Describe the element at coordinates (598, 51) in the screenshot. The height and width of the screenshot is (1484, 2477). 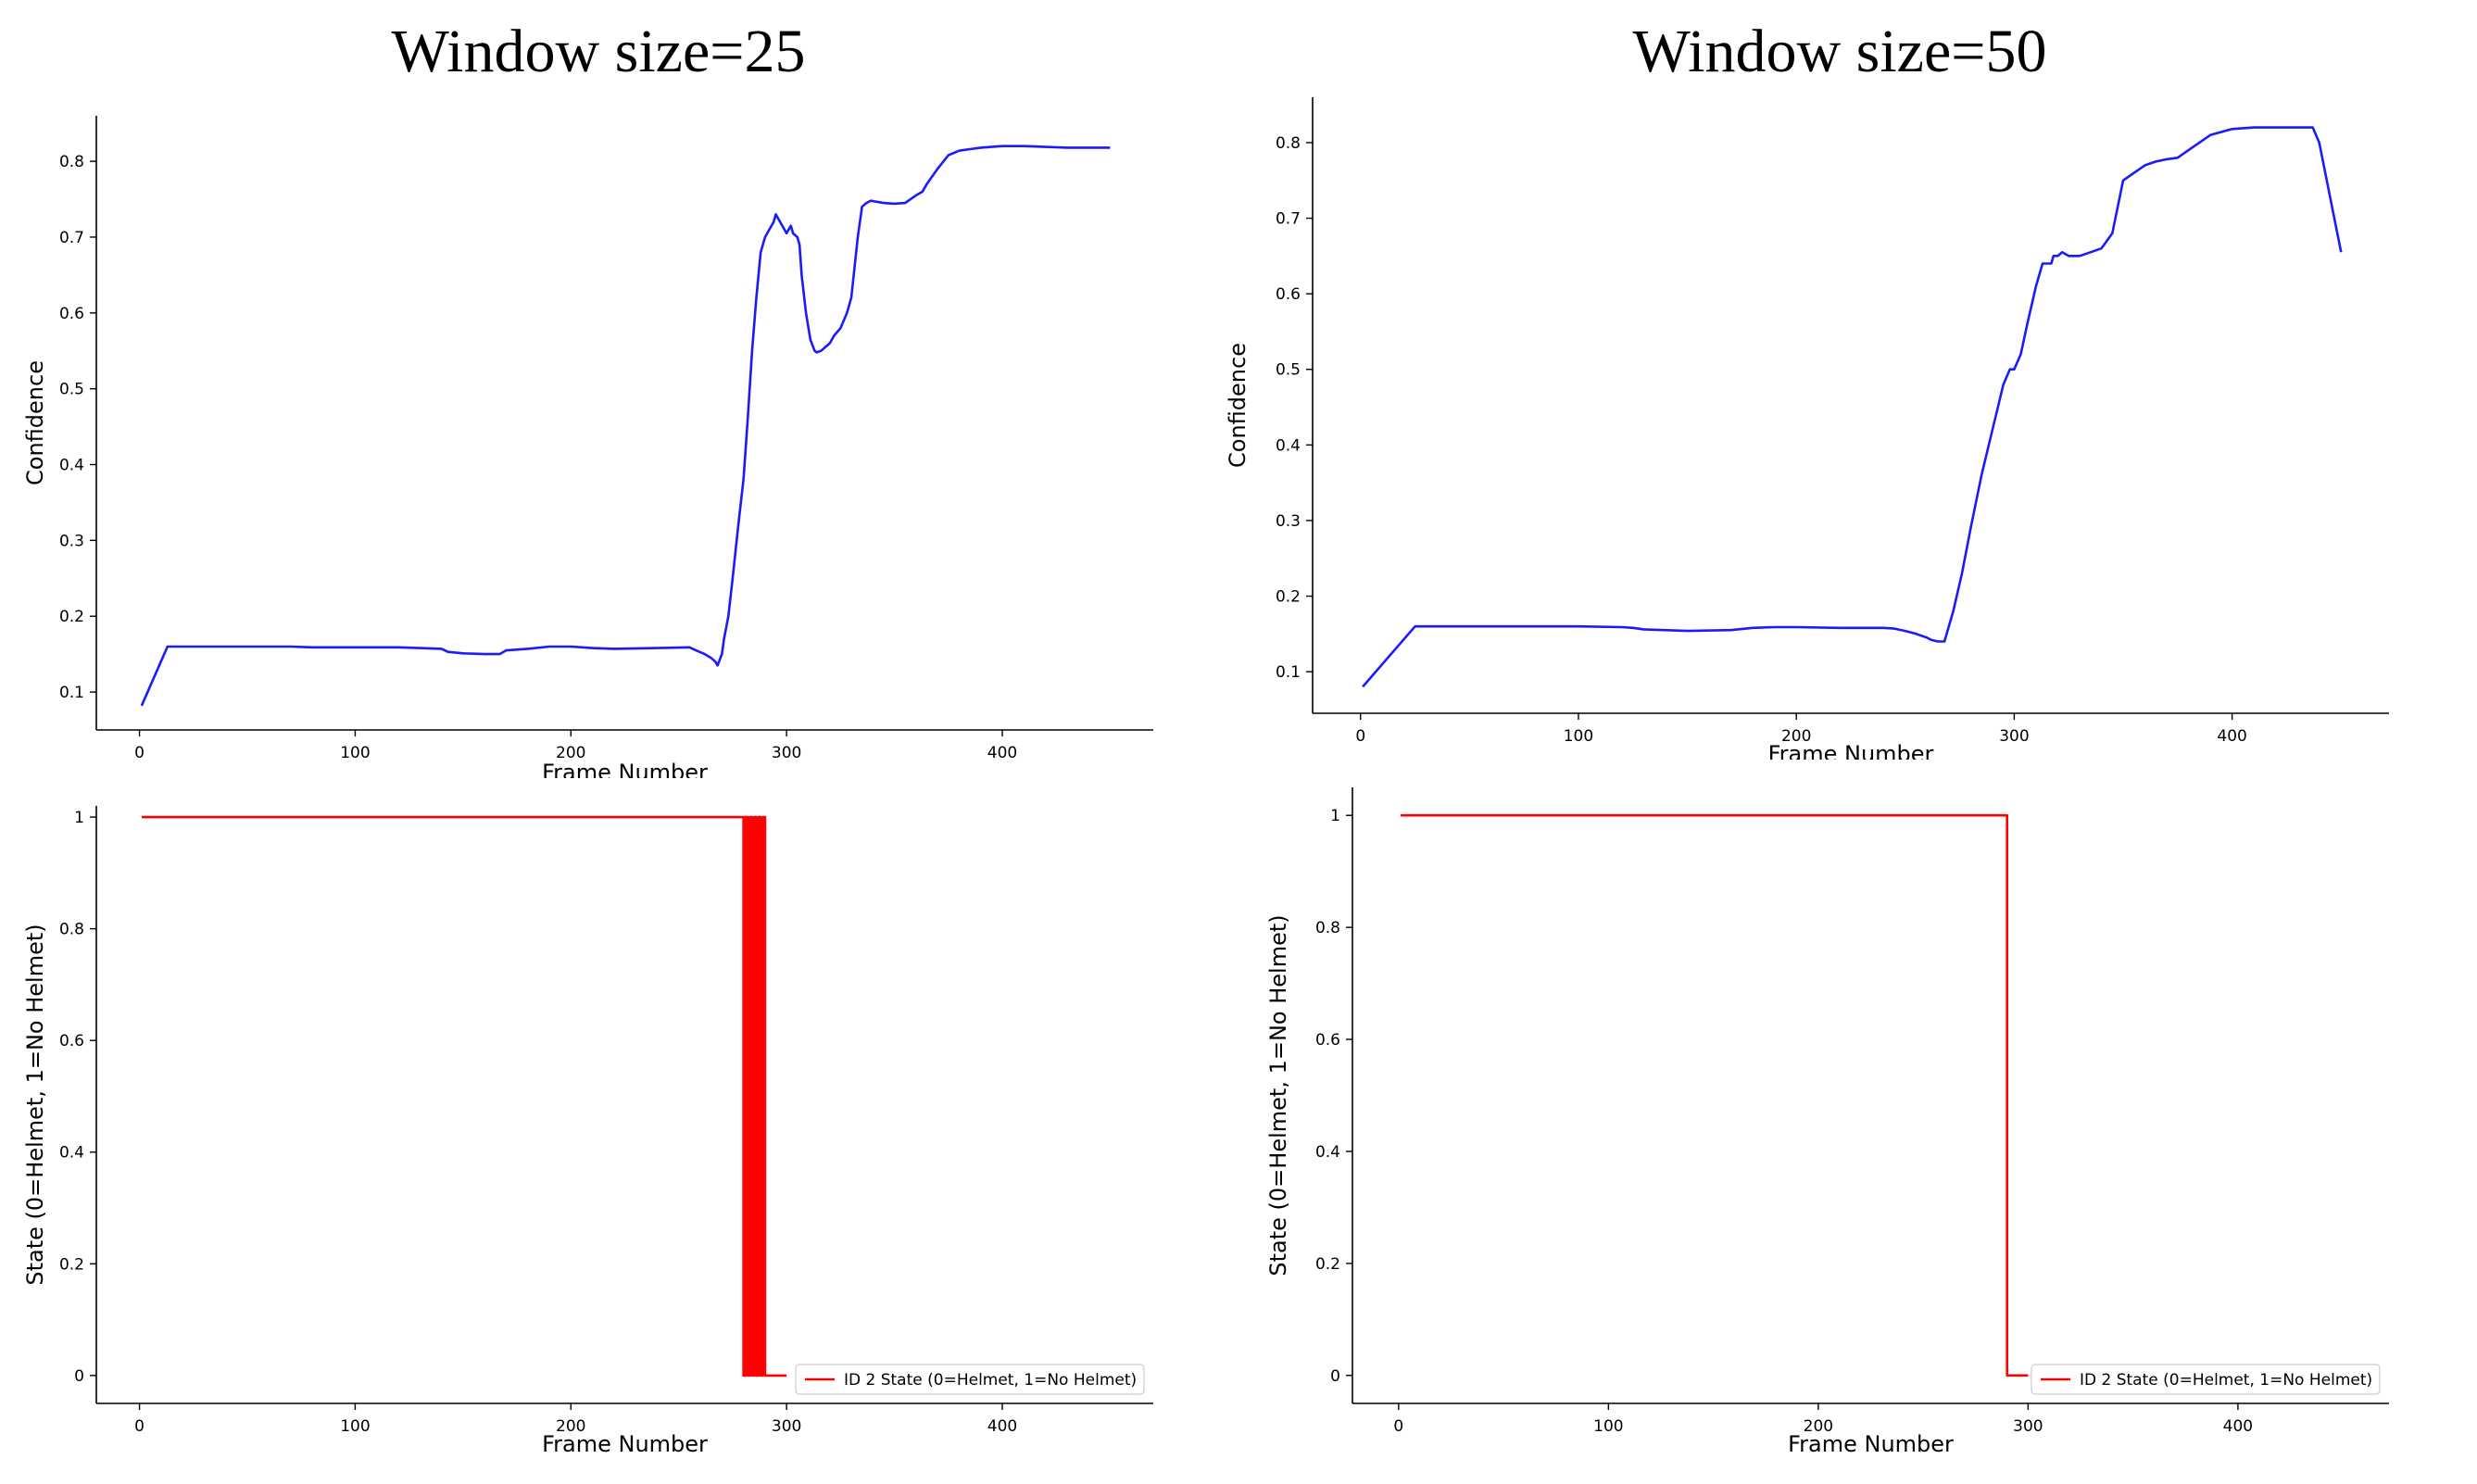
I see `title-window-25: Window size=25` at that location.